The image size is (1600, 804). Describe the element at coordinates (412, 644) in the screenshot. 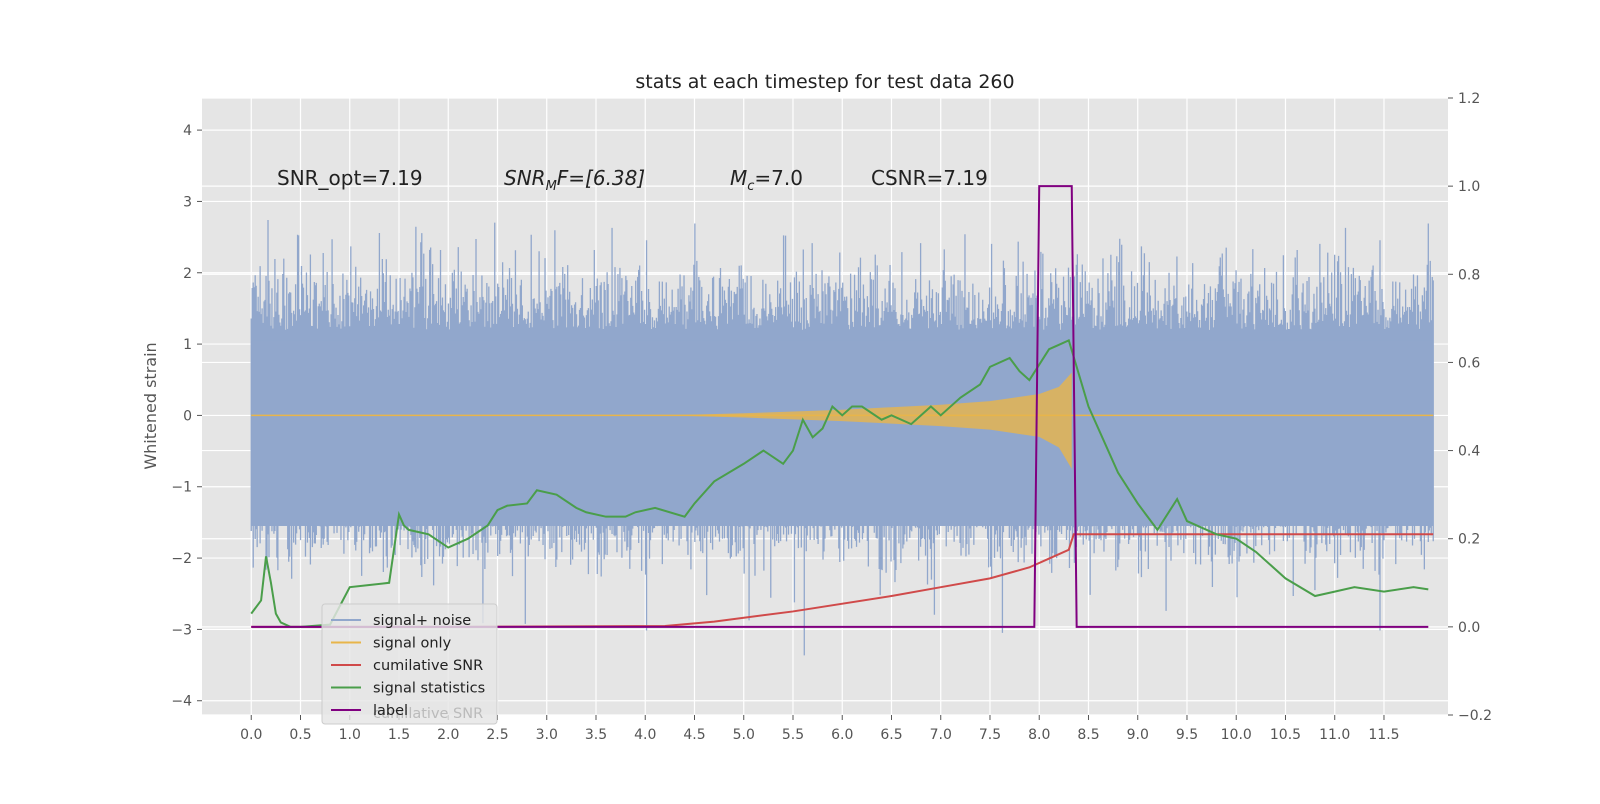

I see `legend-label: signal only` at that location.